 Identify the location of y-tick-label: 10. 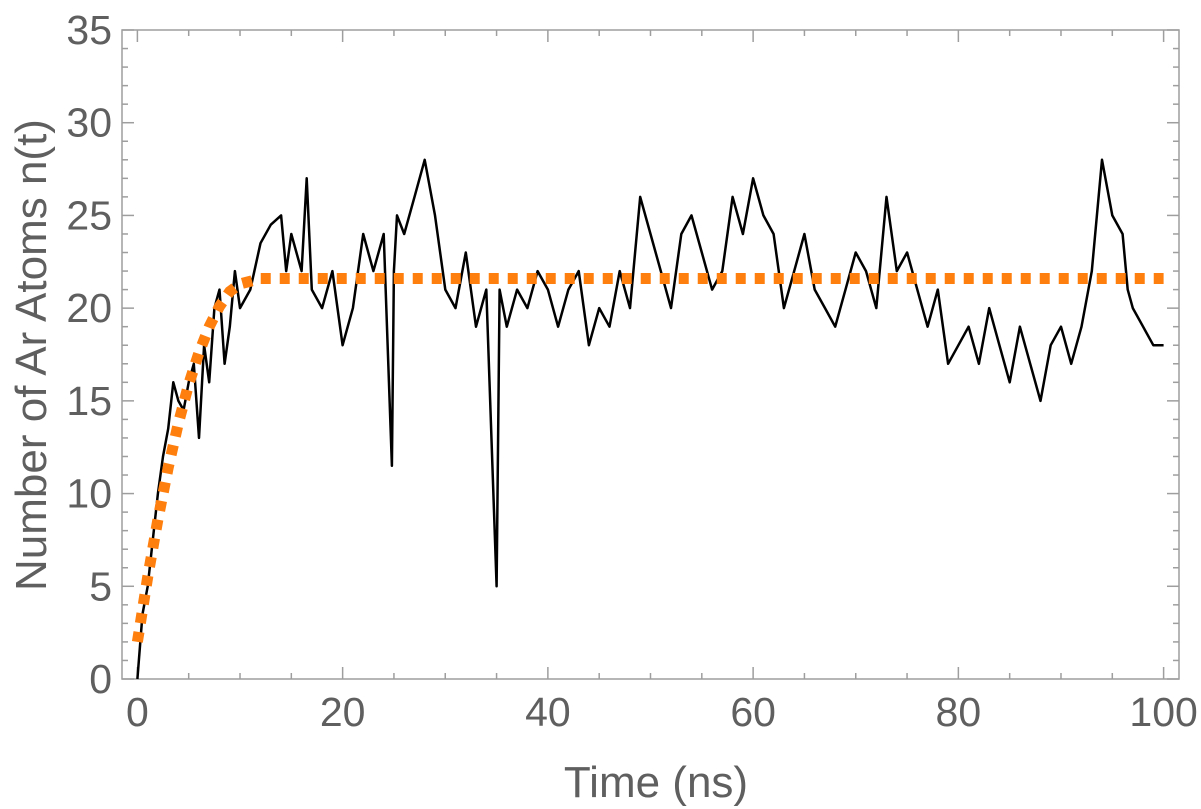
(89, 494).